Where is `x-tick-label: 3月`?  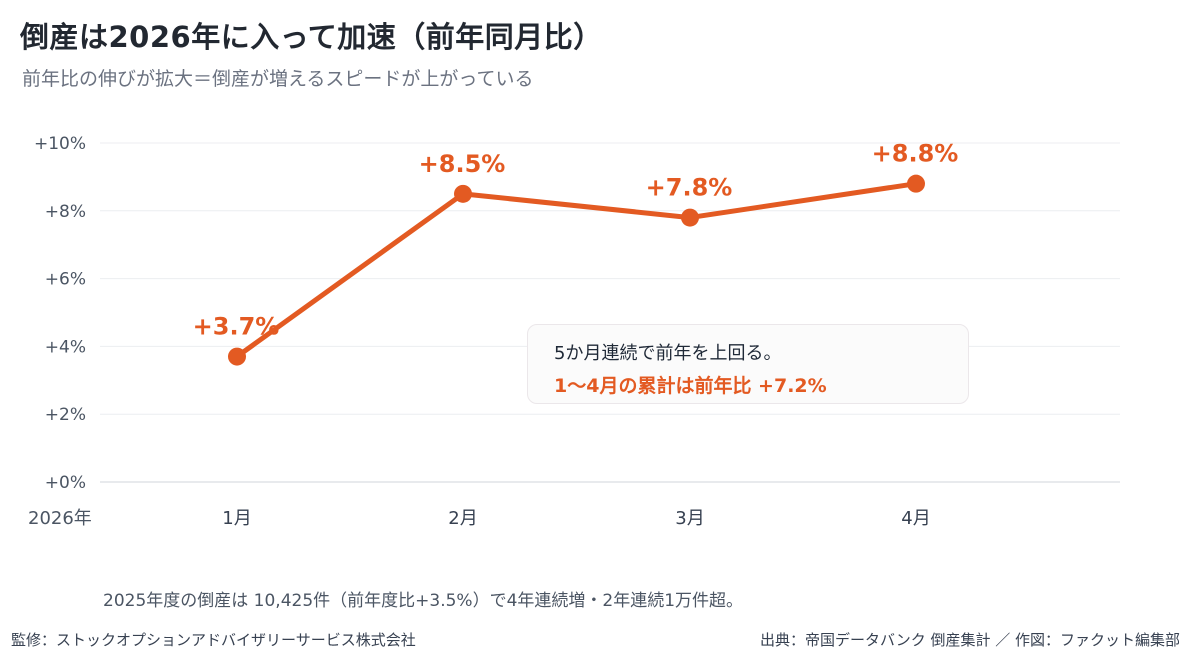 x-tick-label: 3月 is located at coordinates (689, 518).